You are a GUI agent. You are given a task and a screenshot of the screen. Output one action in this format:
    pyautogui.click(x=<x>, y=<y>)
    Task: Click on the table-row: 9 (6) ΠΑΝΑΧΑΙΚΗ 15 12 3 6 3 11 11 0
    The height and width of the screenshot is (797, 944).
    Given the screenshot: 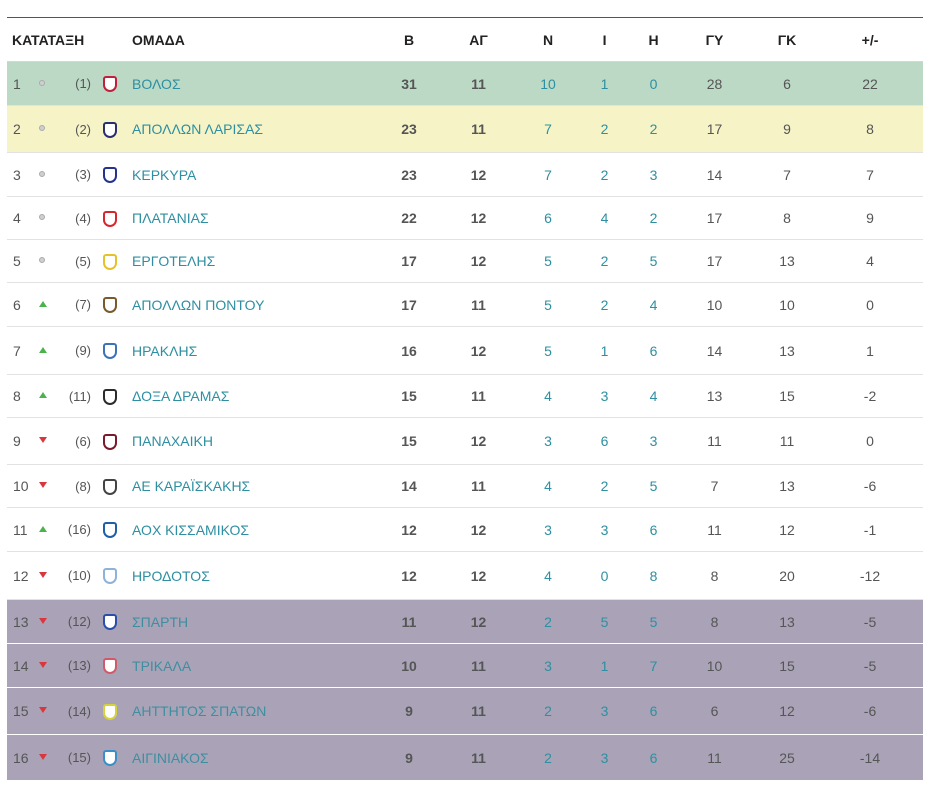 What is the action you would take?
    pyautogui.click(x=465, y=441)
    